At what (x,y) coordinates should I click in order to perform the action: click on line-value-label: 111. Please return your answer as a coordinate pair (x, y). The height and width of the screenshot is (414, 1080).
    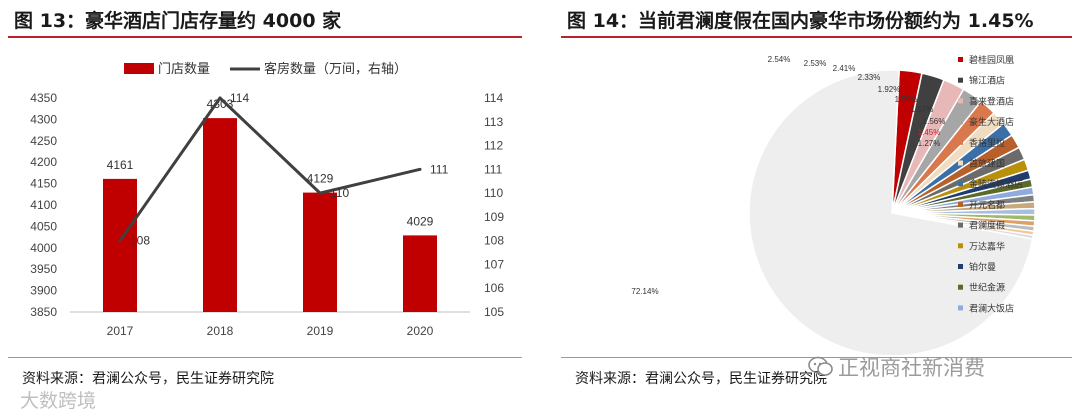
    Looking at the image, I should click on (439, 169).